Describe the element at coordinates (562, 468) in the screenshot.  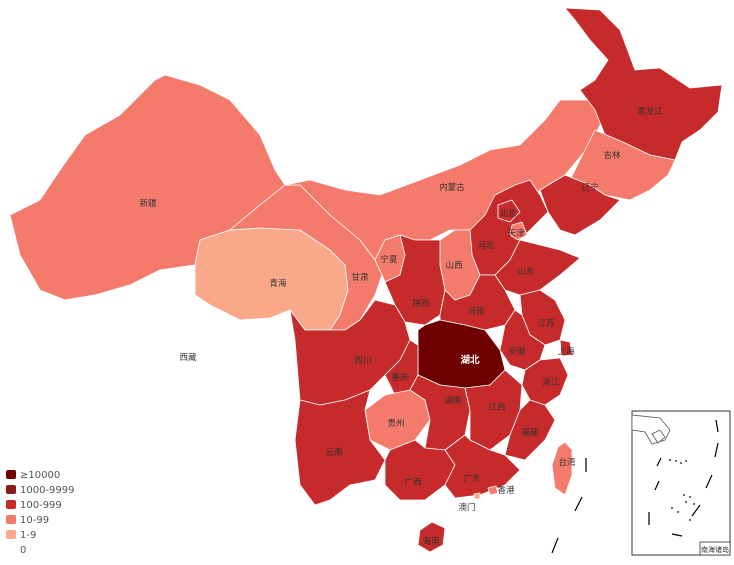
I see `region-taiwan` at that location.